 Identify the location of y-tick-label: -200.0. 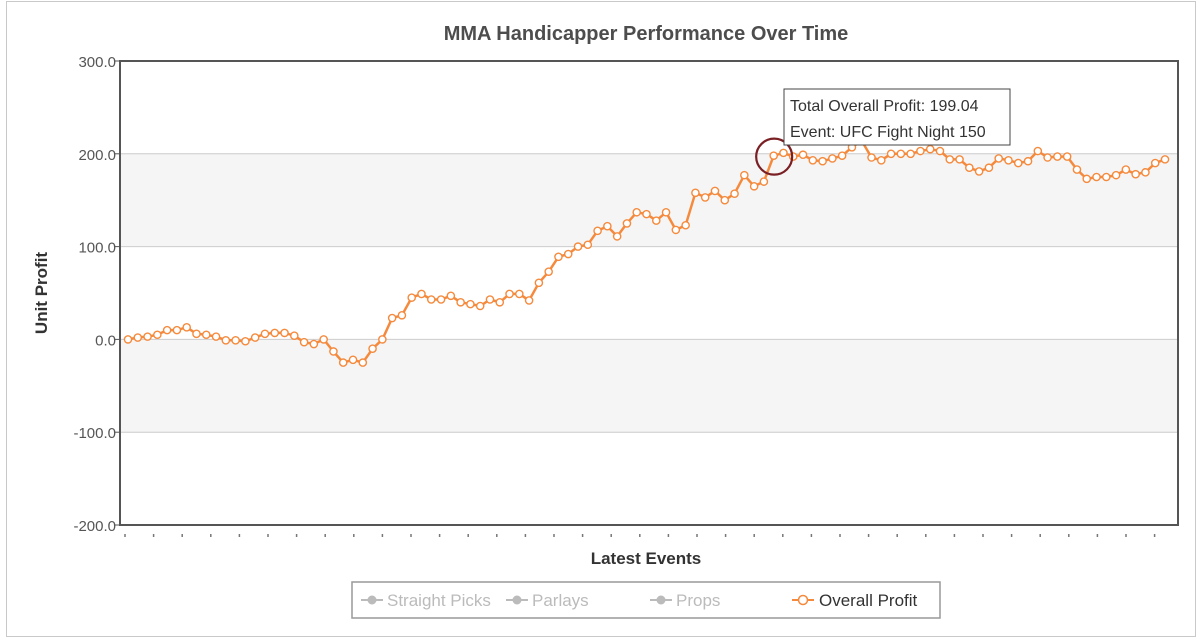
(94, 526).